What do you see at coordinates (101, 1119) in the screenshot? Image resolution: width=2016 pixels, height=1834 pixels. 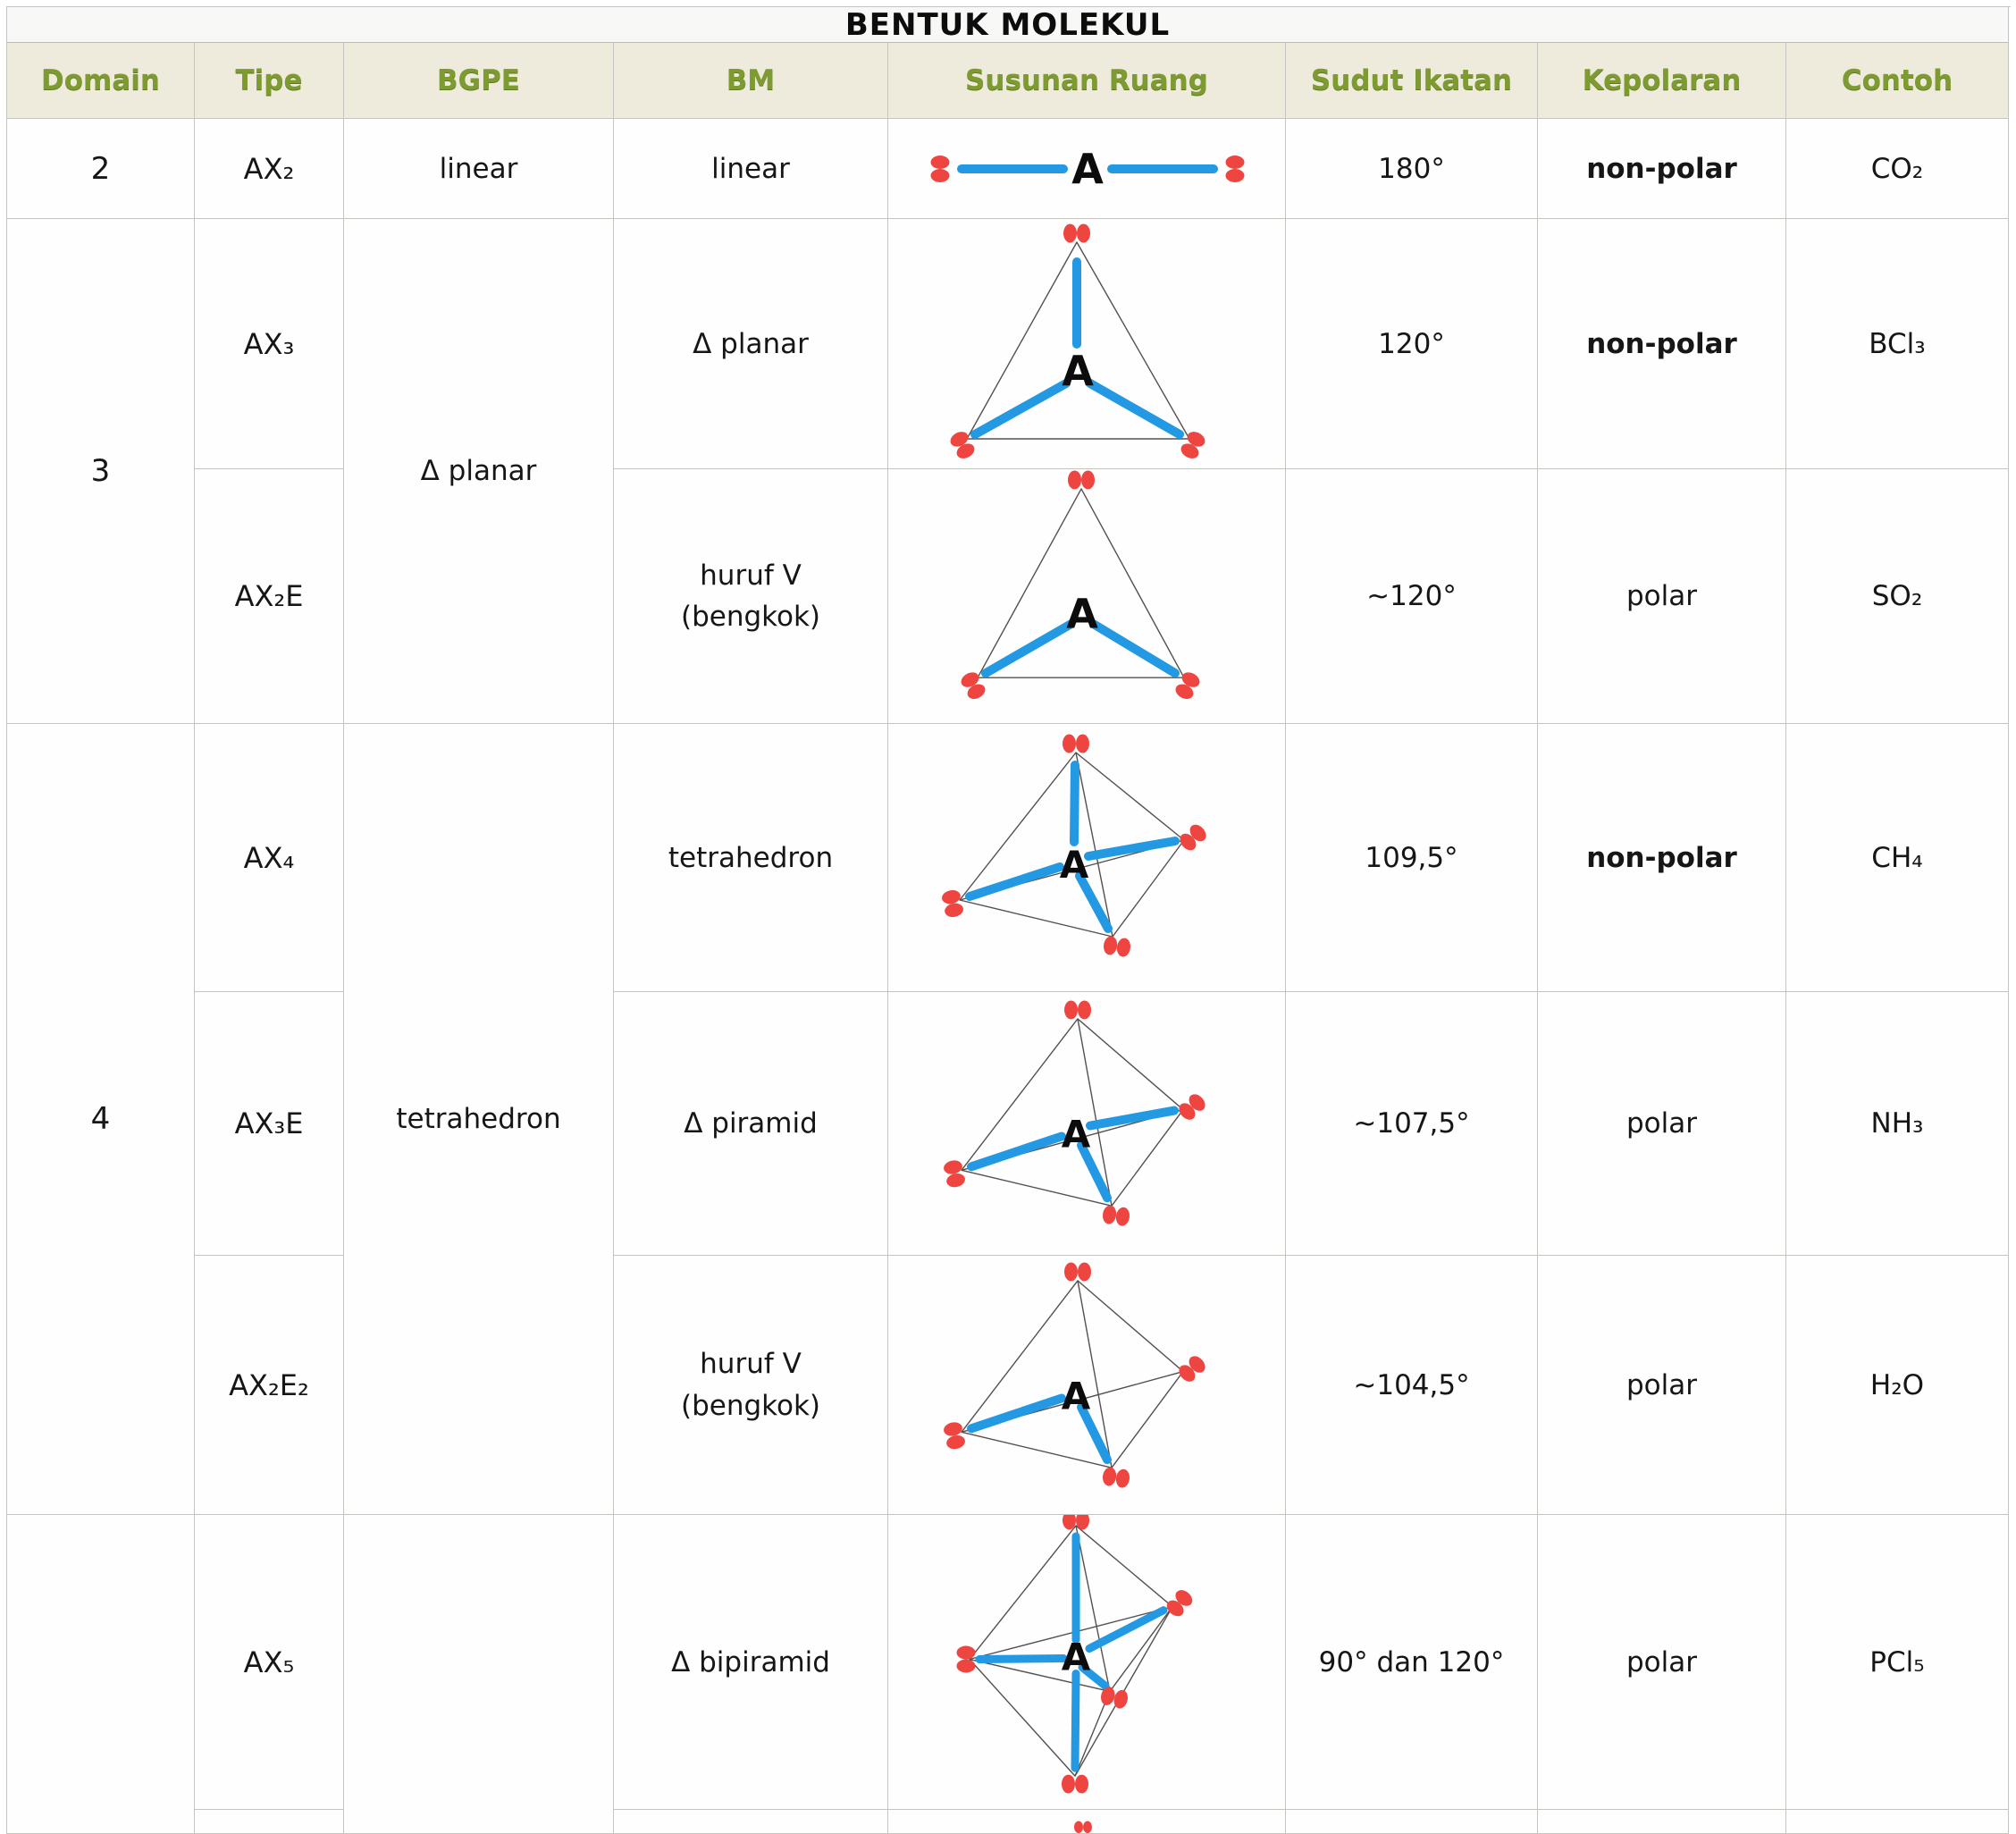 I see `domain-value: 4` at bounding box center [101, 1119].